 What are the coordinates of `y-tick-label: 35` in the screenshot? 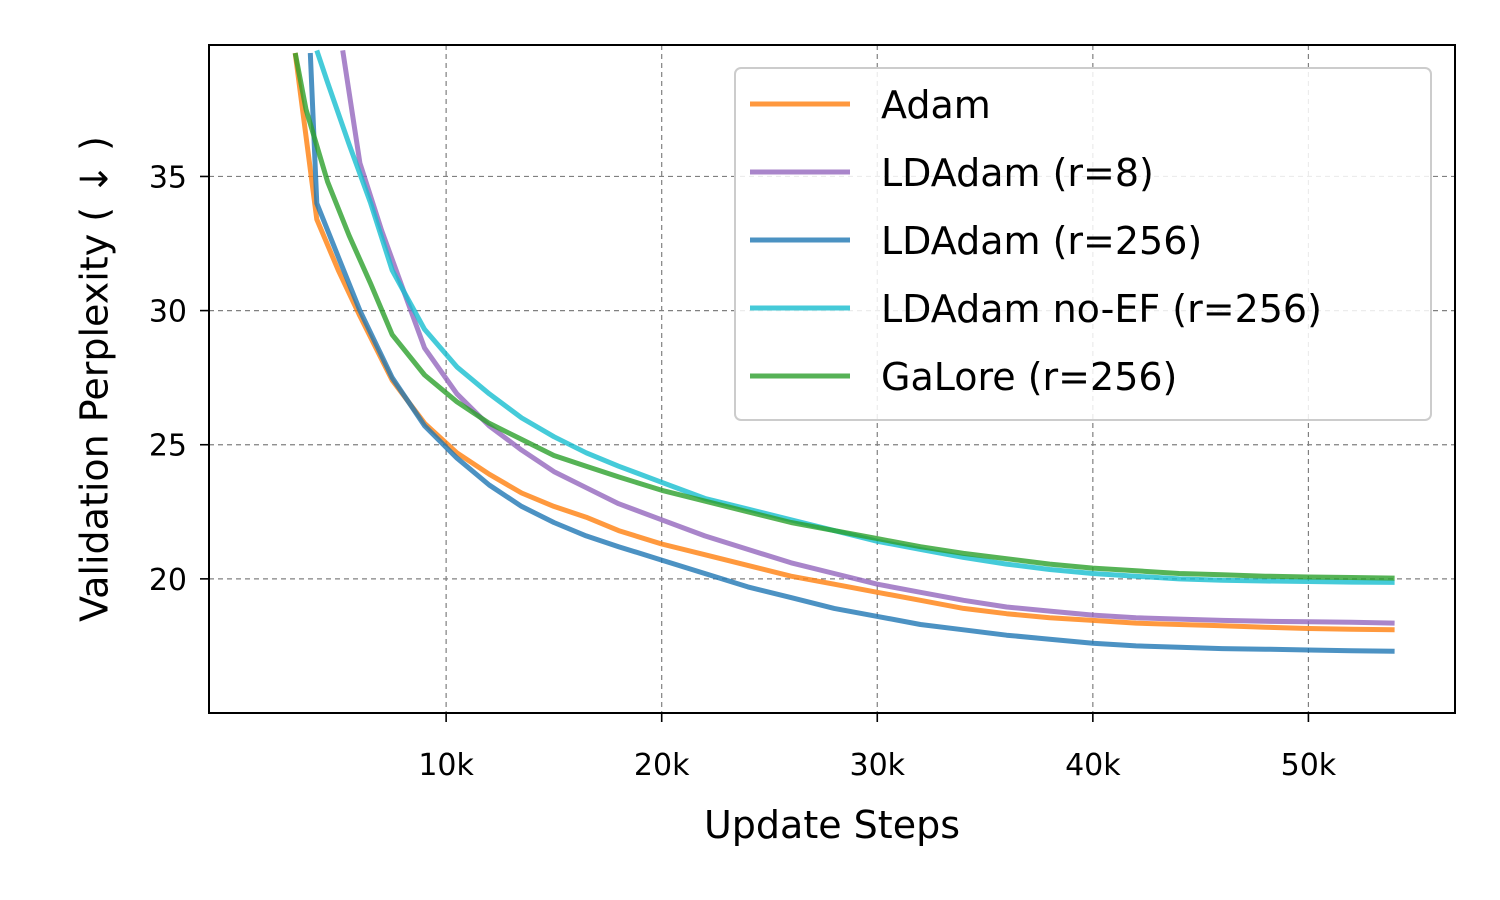 It's located at (168, 177).